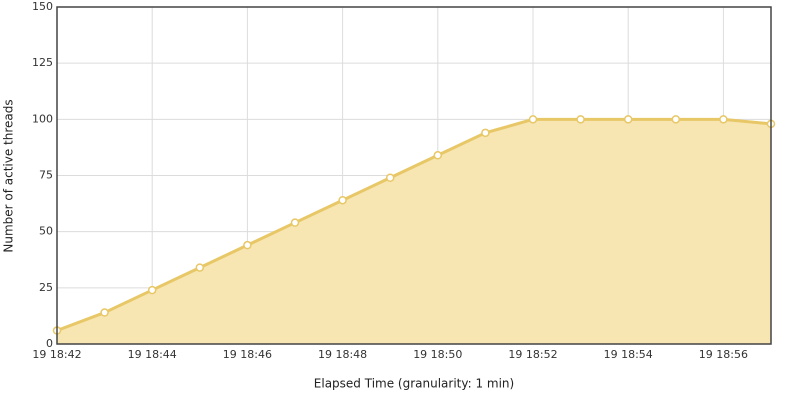 This screenshot has height=400, width=792. I want to click on x-tick-label: 19 18:50, so click(437, 354).